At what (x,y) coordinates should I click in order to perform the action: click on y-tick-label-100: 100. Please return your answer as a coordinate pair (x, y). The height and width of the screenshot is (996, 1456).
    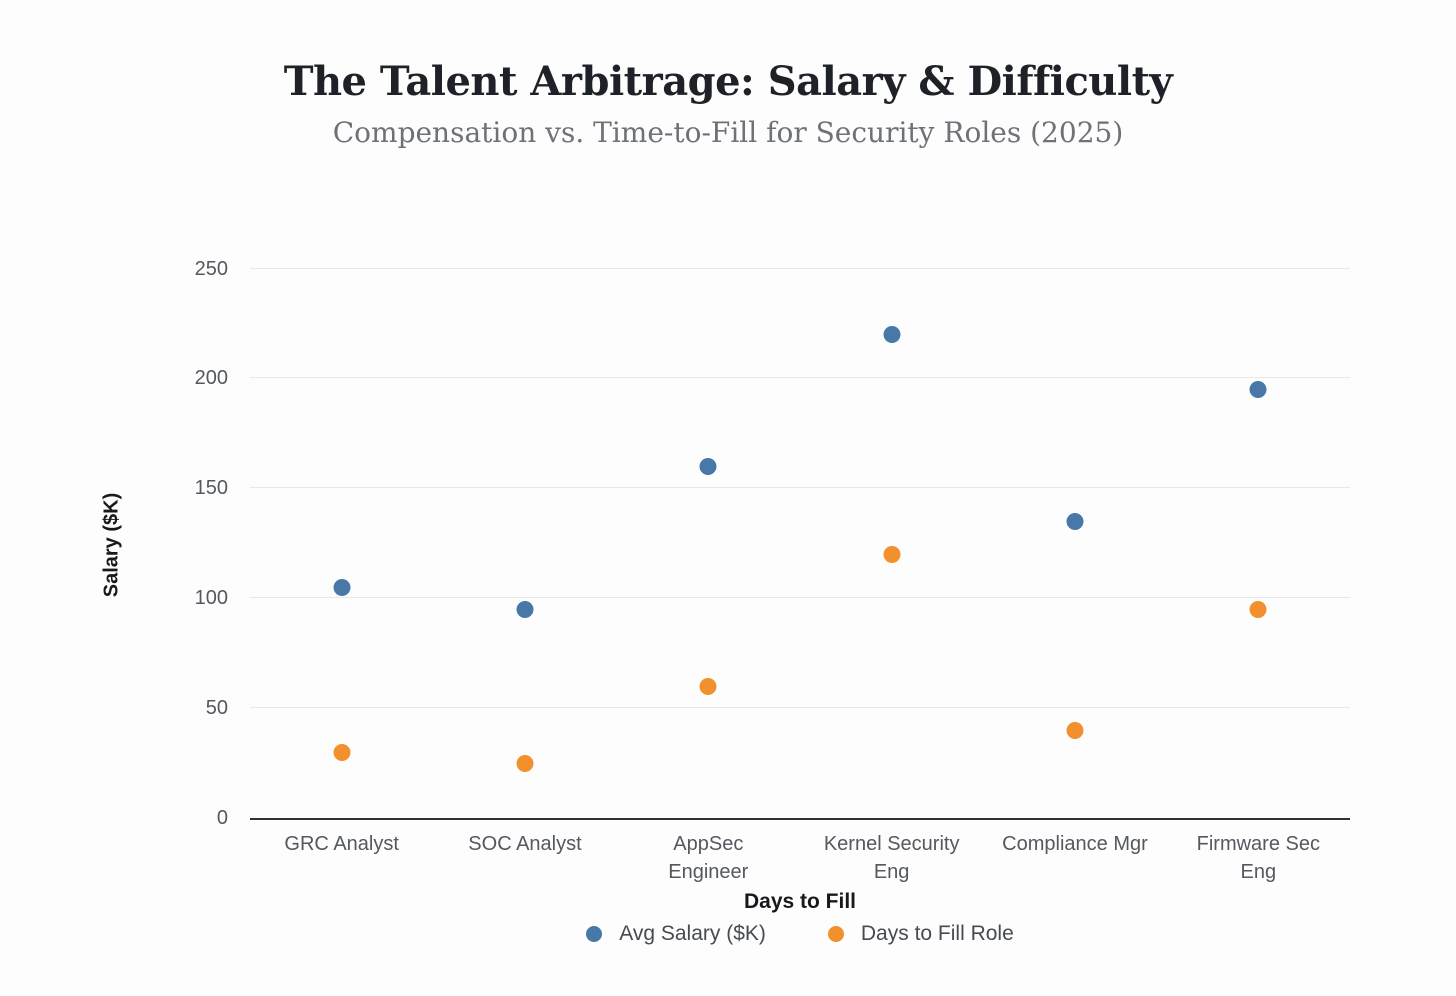
    Looking at the image, I should click on (211, 598).